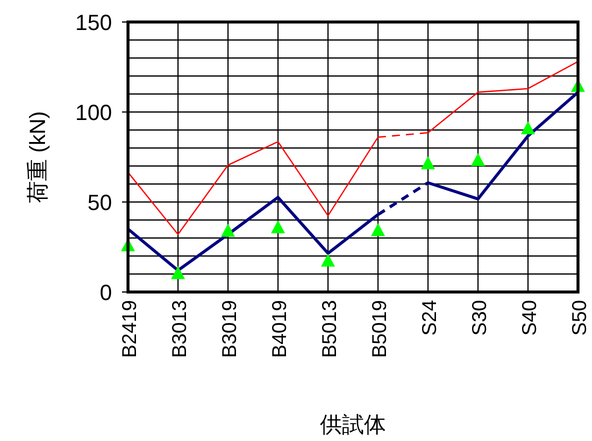 The width and height of the screenshot is (592, 441). What do you see at coordinates (93, 112) in the screenshot?
I see `y-tick-label: 100` at bounding box center [93, 112].